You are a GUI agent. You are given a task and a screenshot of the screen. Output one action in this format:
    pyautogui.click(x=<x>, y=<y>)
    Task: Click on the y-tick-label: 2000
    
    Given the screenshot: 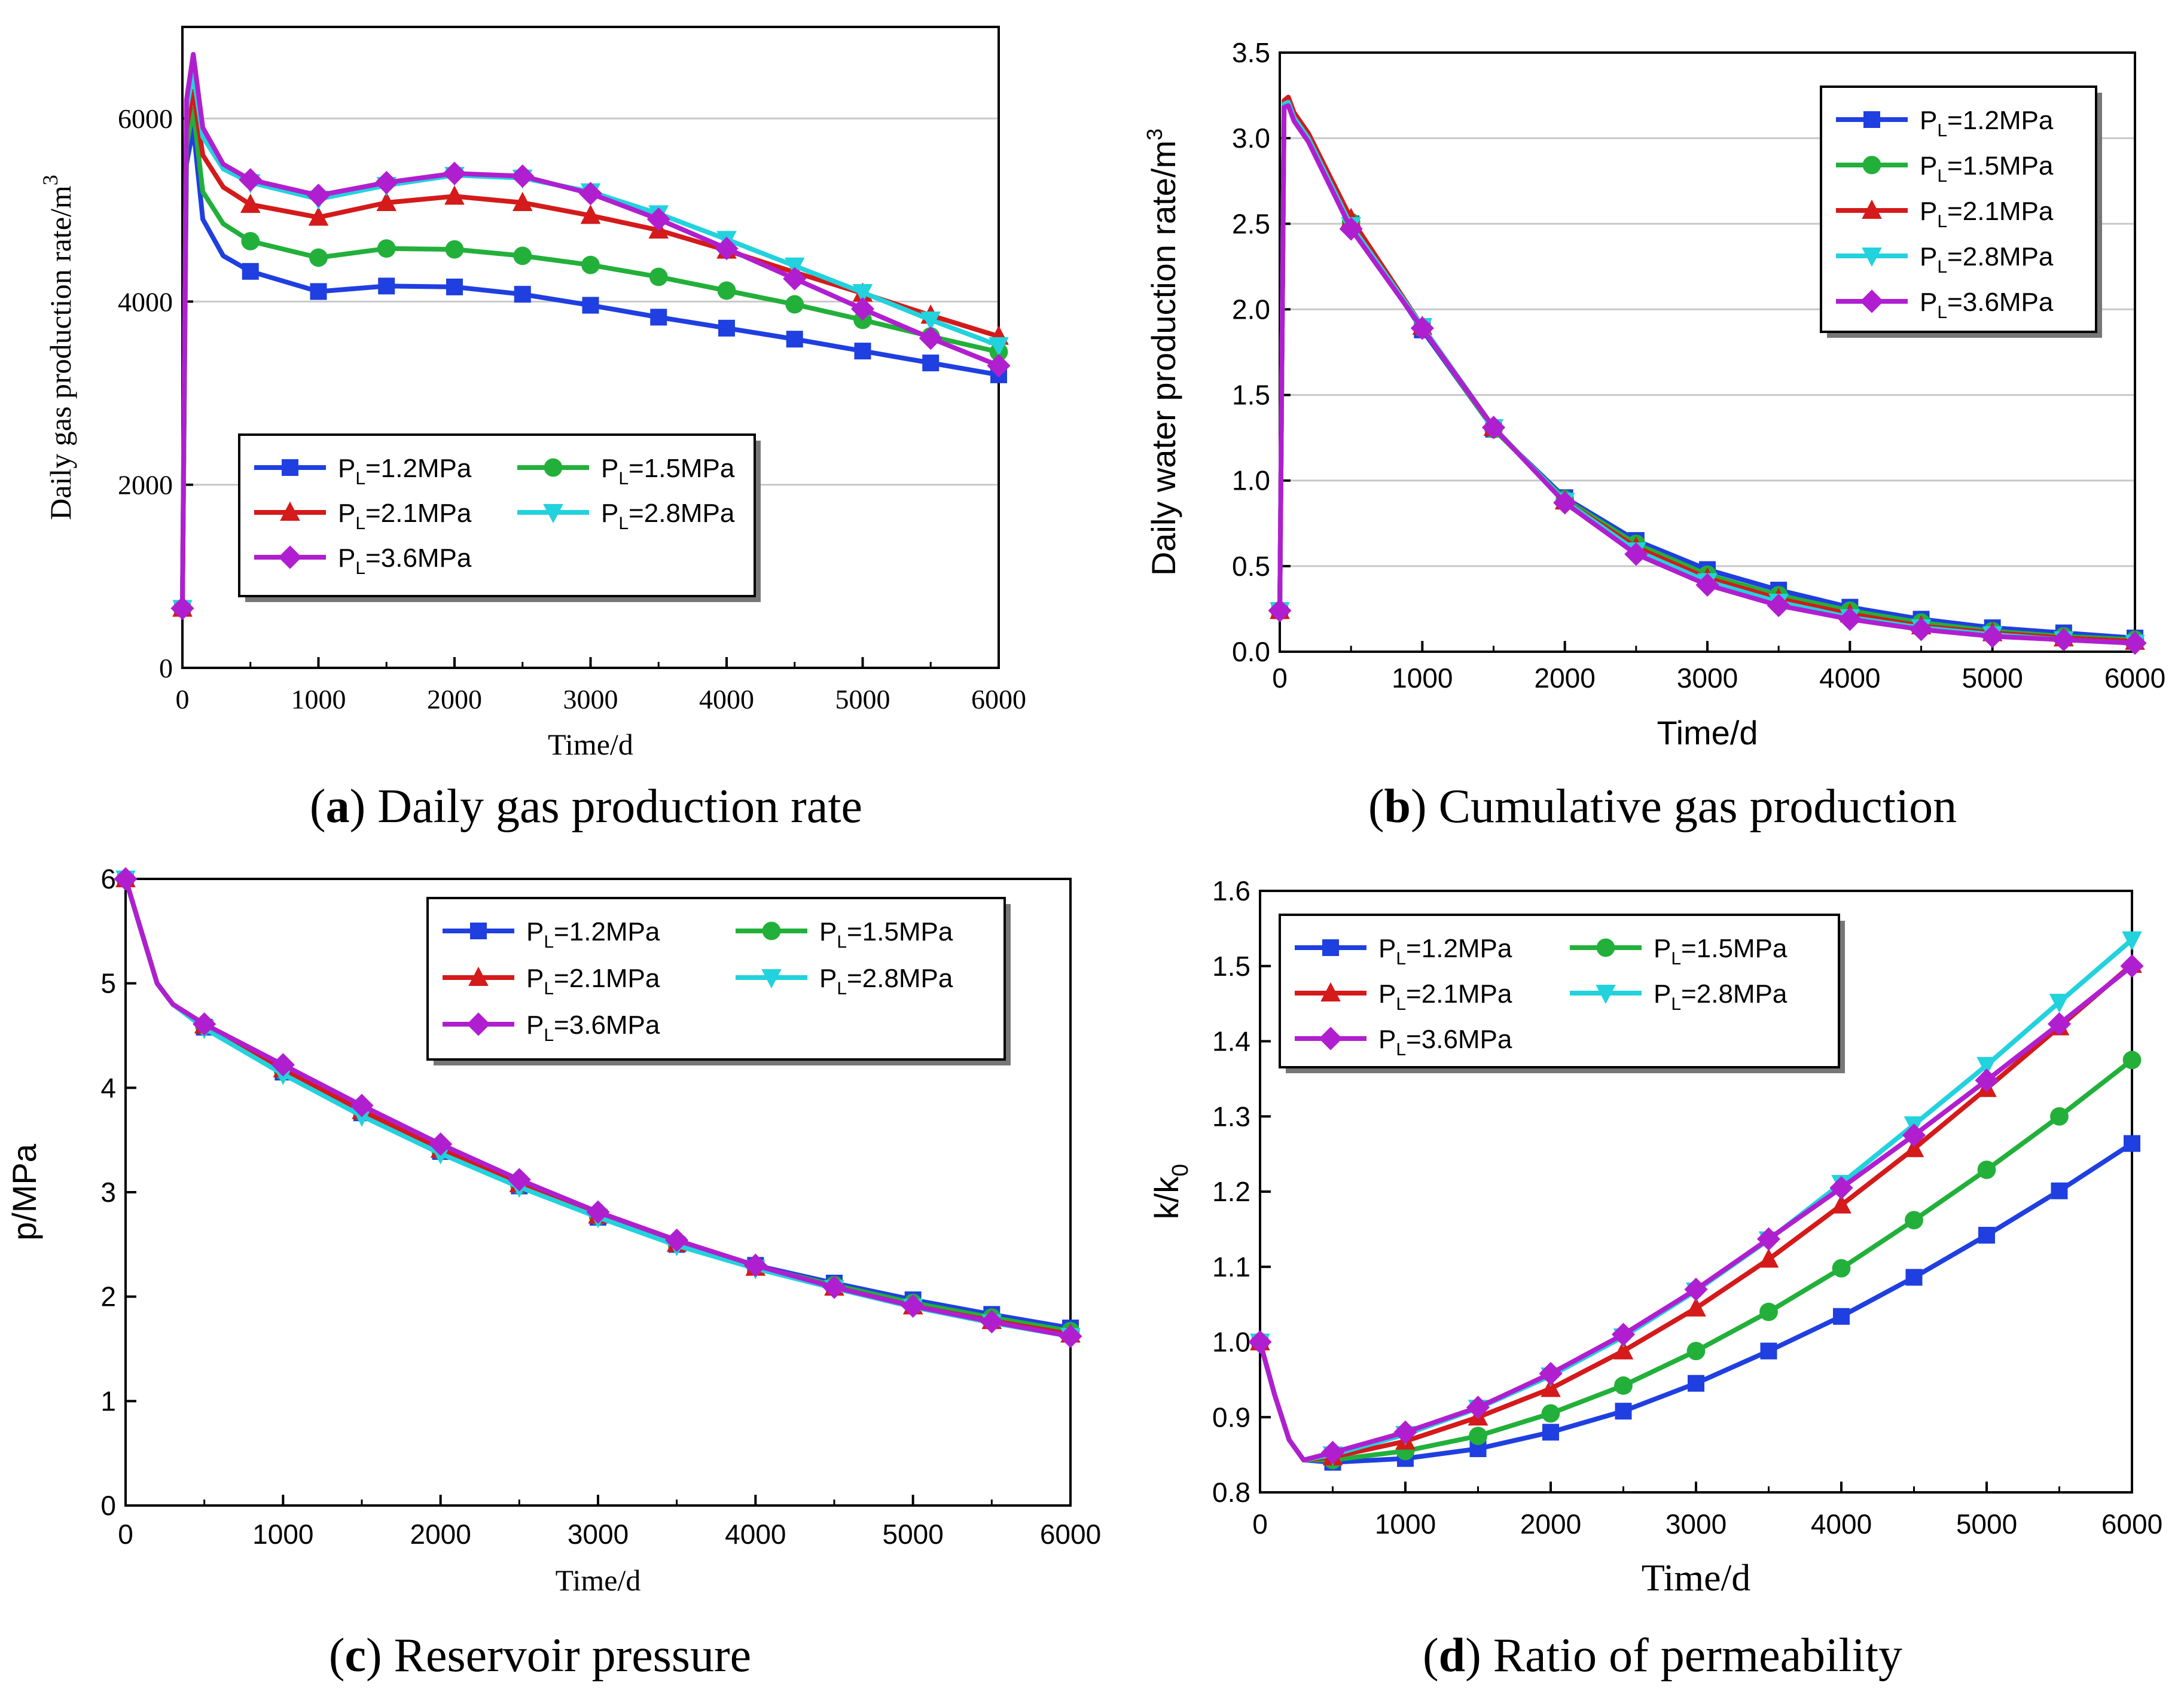 What is the action you would take?
    pyautogui.click(x=146, y=485)
    